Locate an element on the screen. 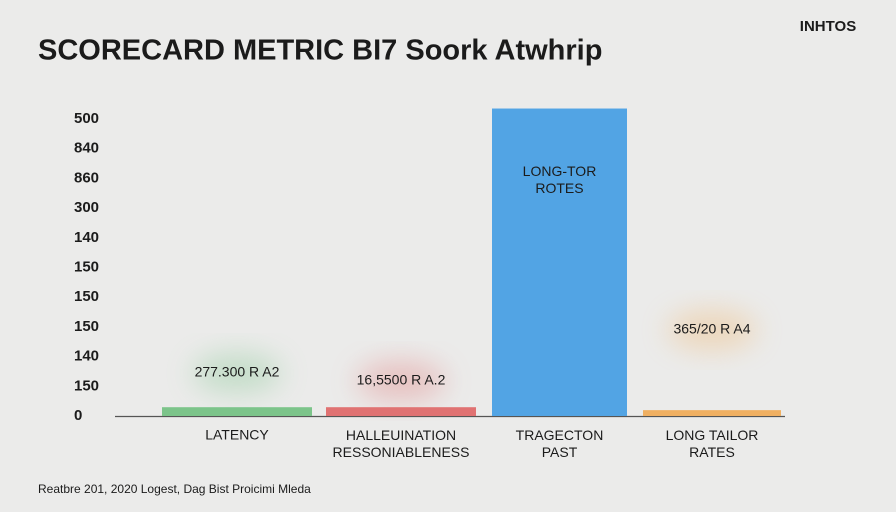  y-axis-label: 0 is located at coordinates (78, 415).